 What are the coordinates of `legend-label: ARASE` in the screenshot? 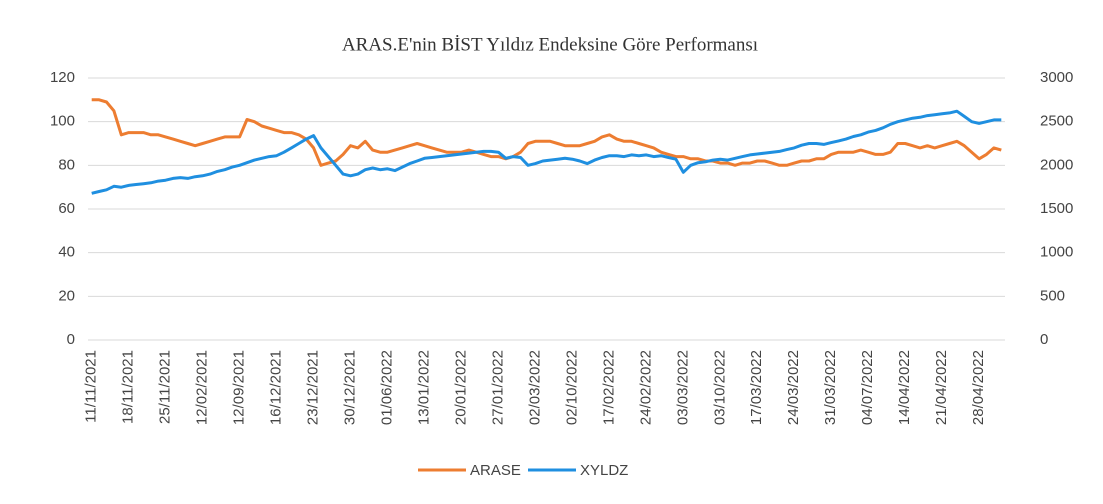 It's located at (495, 470).